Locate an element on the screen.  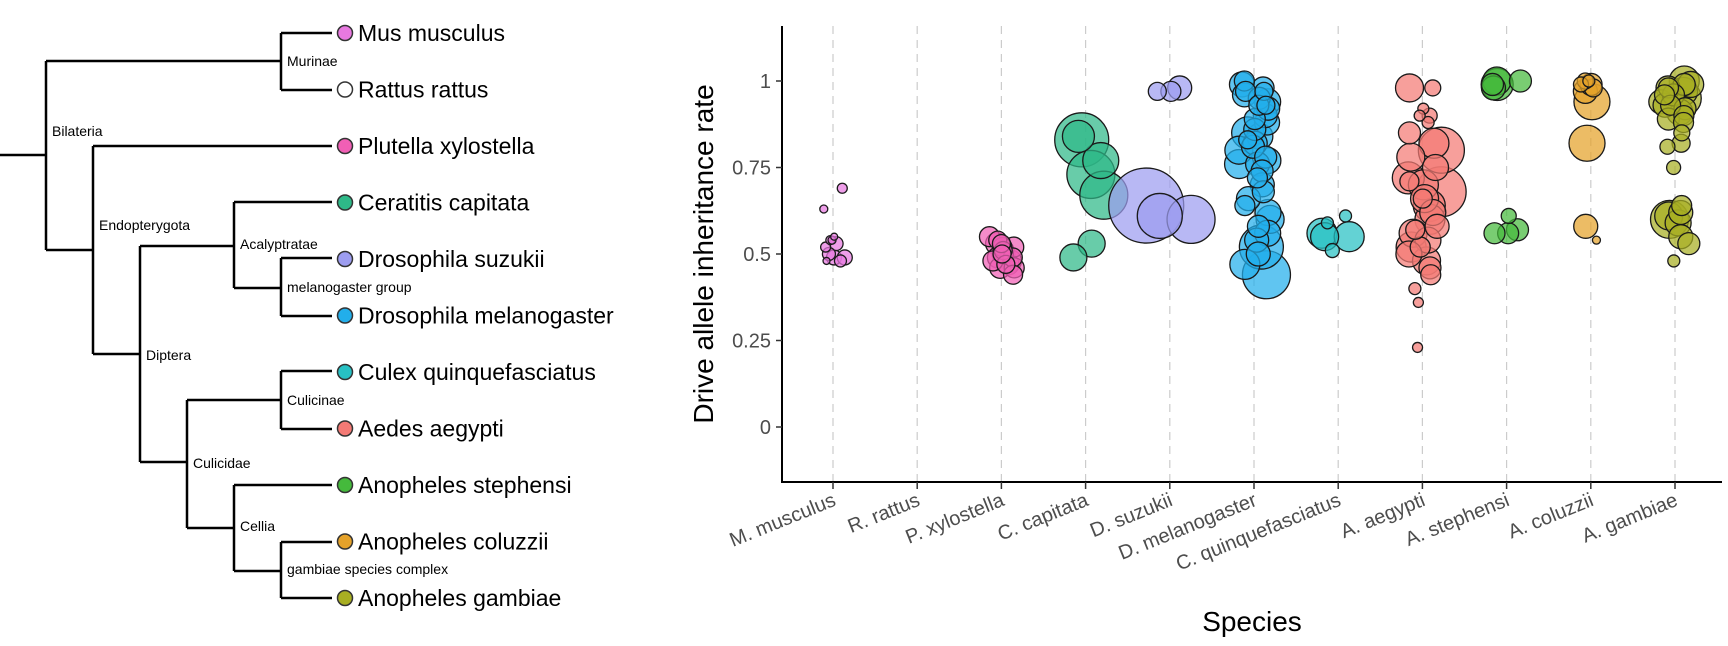
tree-branch-acalyptratae is located at coordinates (282, 245).